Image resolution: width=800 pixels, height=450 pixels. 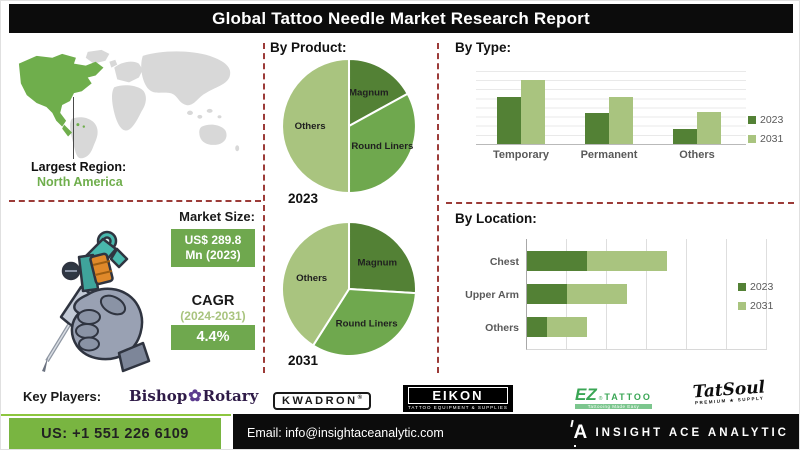 What do you see at coordinates (646, 294) in the screenshot?
I see `by-location-bar-chart` at bounding box center [646, 294].